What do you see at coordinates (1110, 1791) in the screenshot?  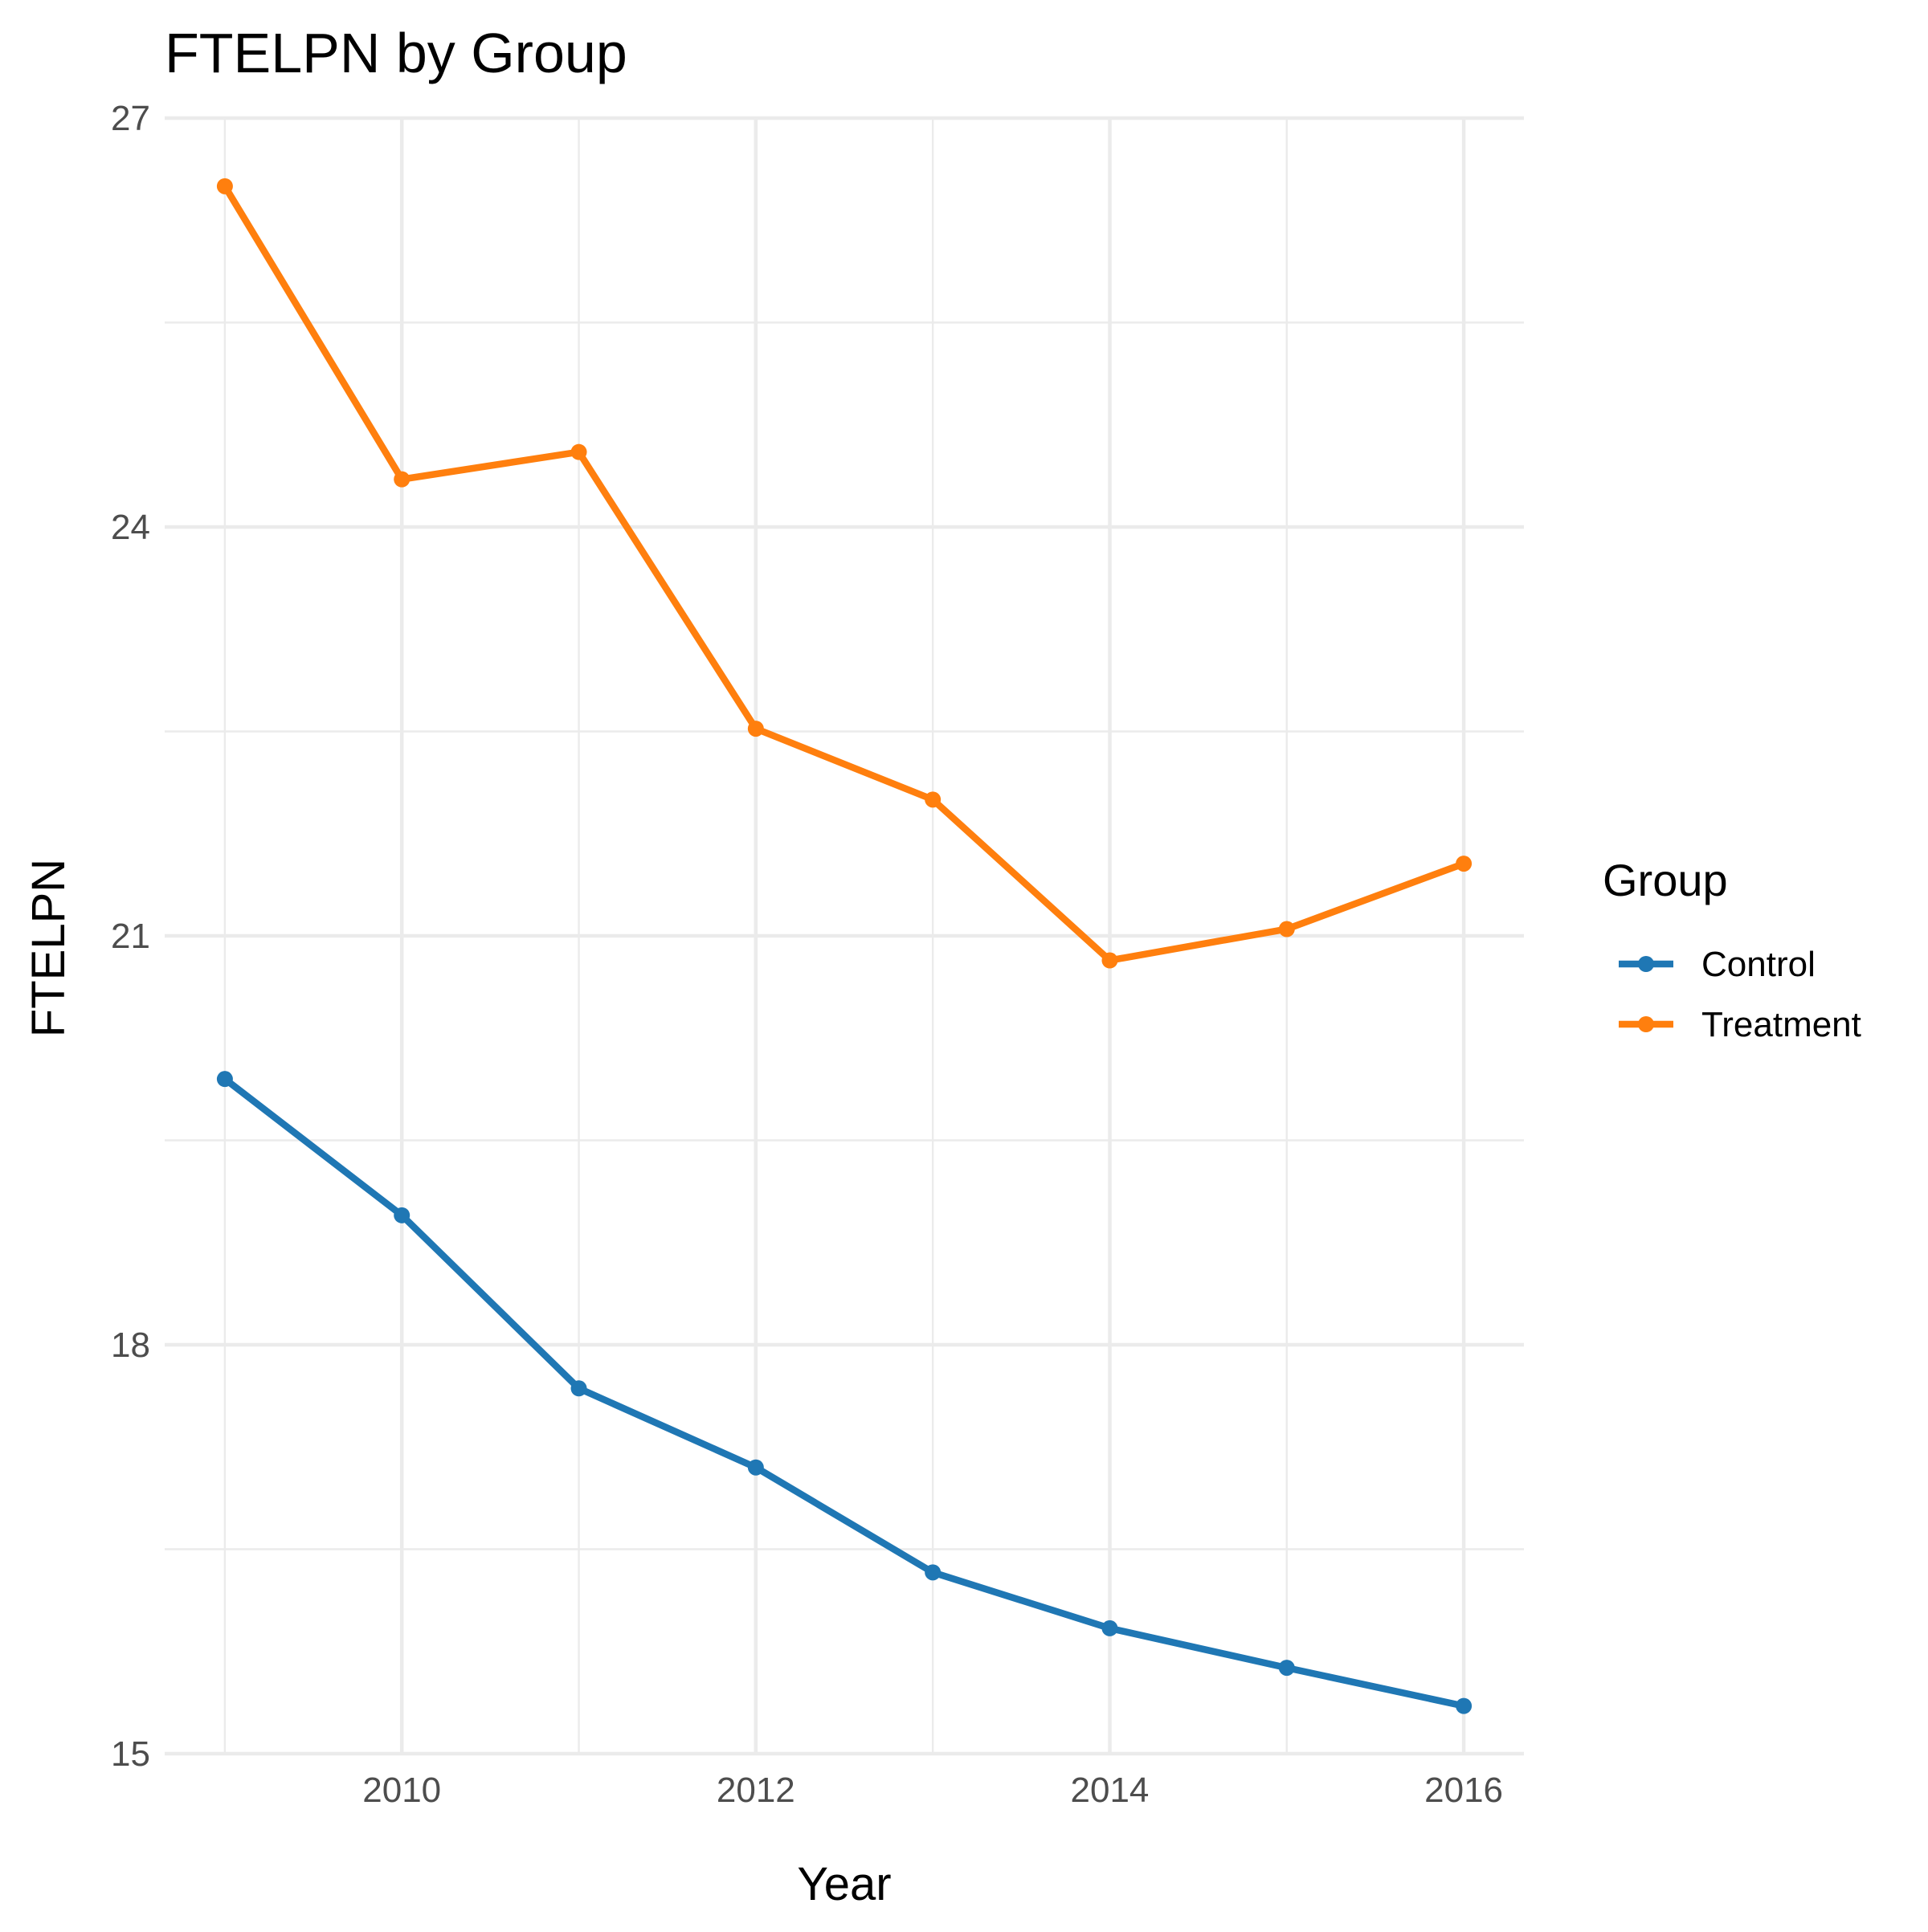 I see `x-tick-label: 2014` at bounding box center [1110, 1791].